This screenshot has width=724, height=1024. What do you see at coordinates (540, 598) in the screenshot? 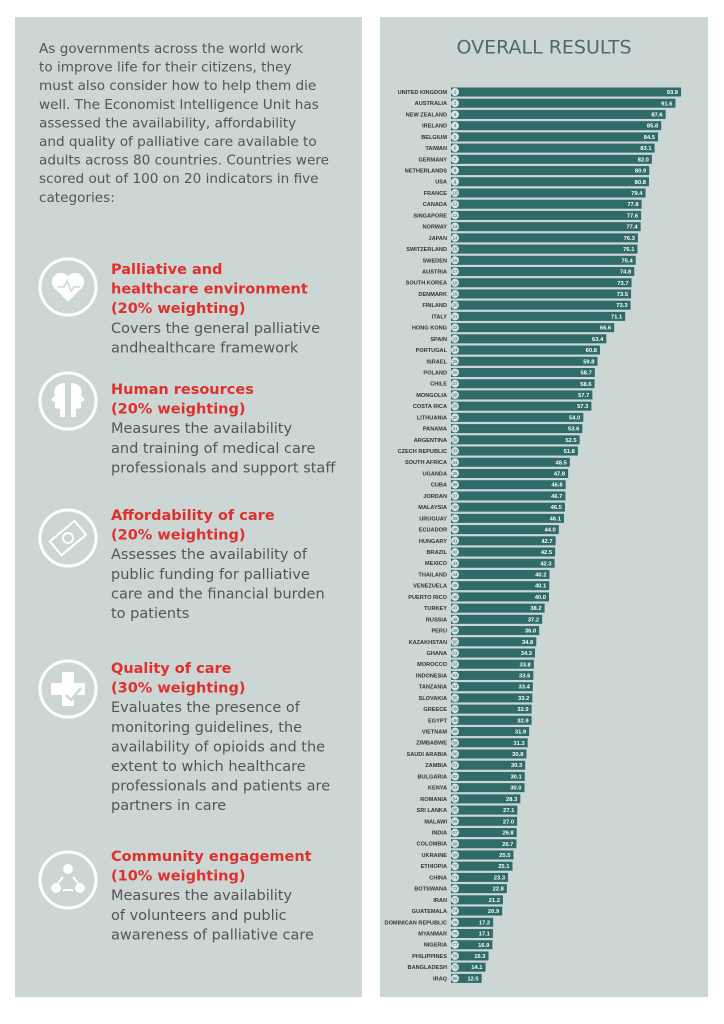
I see `value-label: 40.0` at bounding box center [540, 598].